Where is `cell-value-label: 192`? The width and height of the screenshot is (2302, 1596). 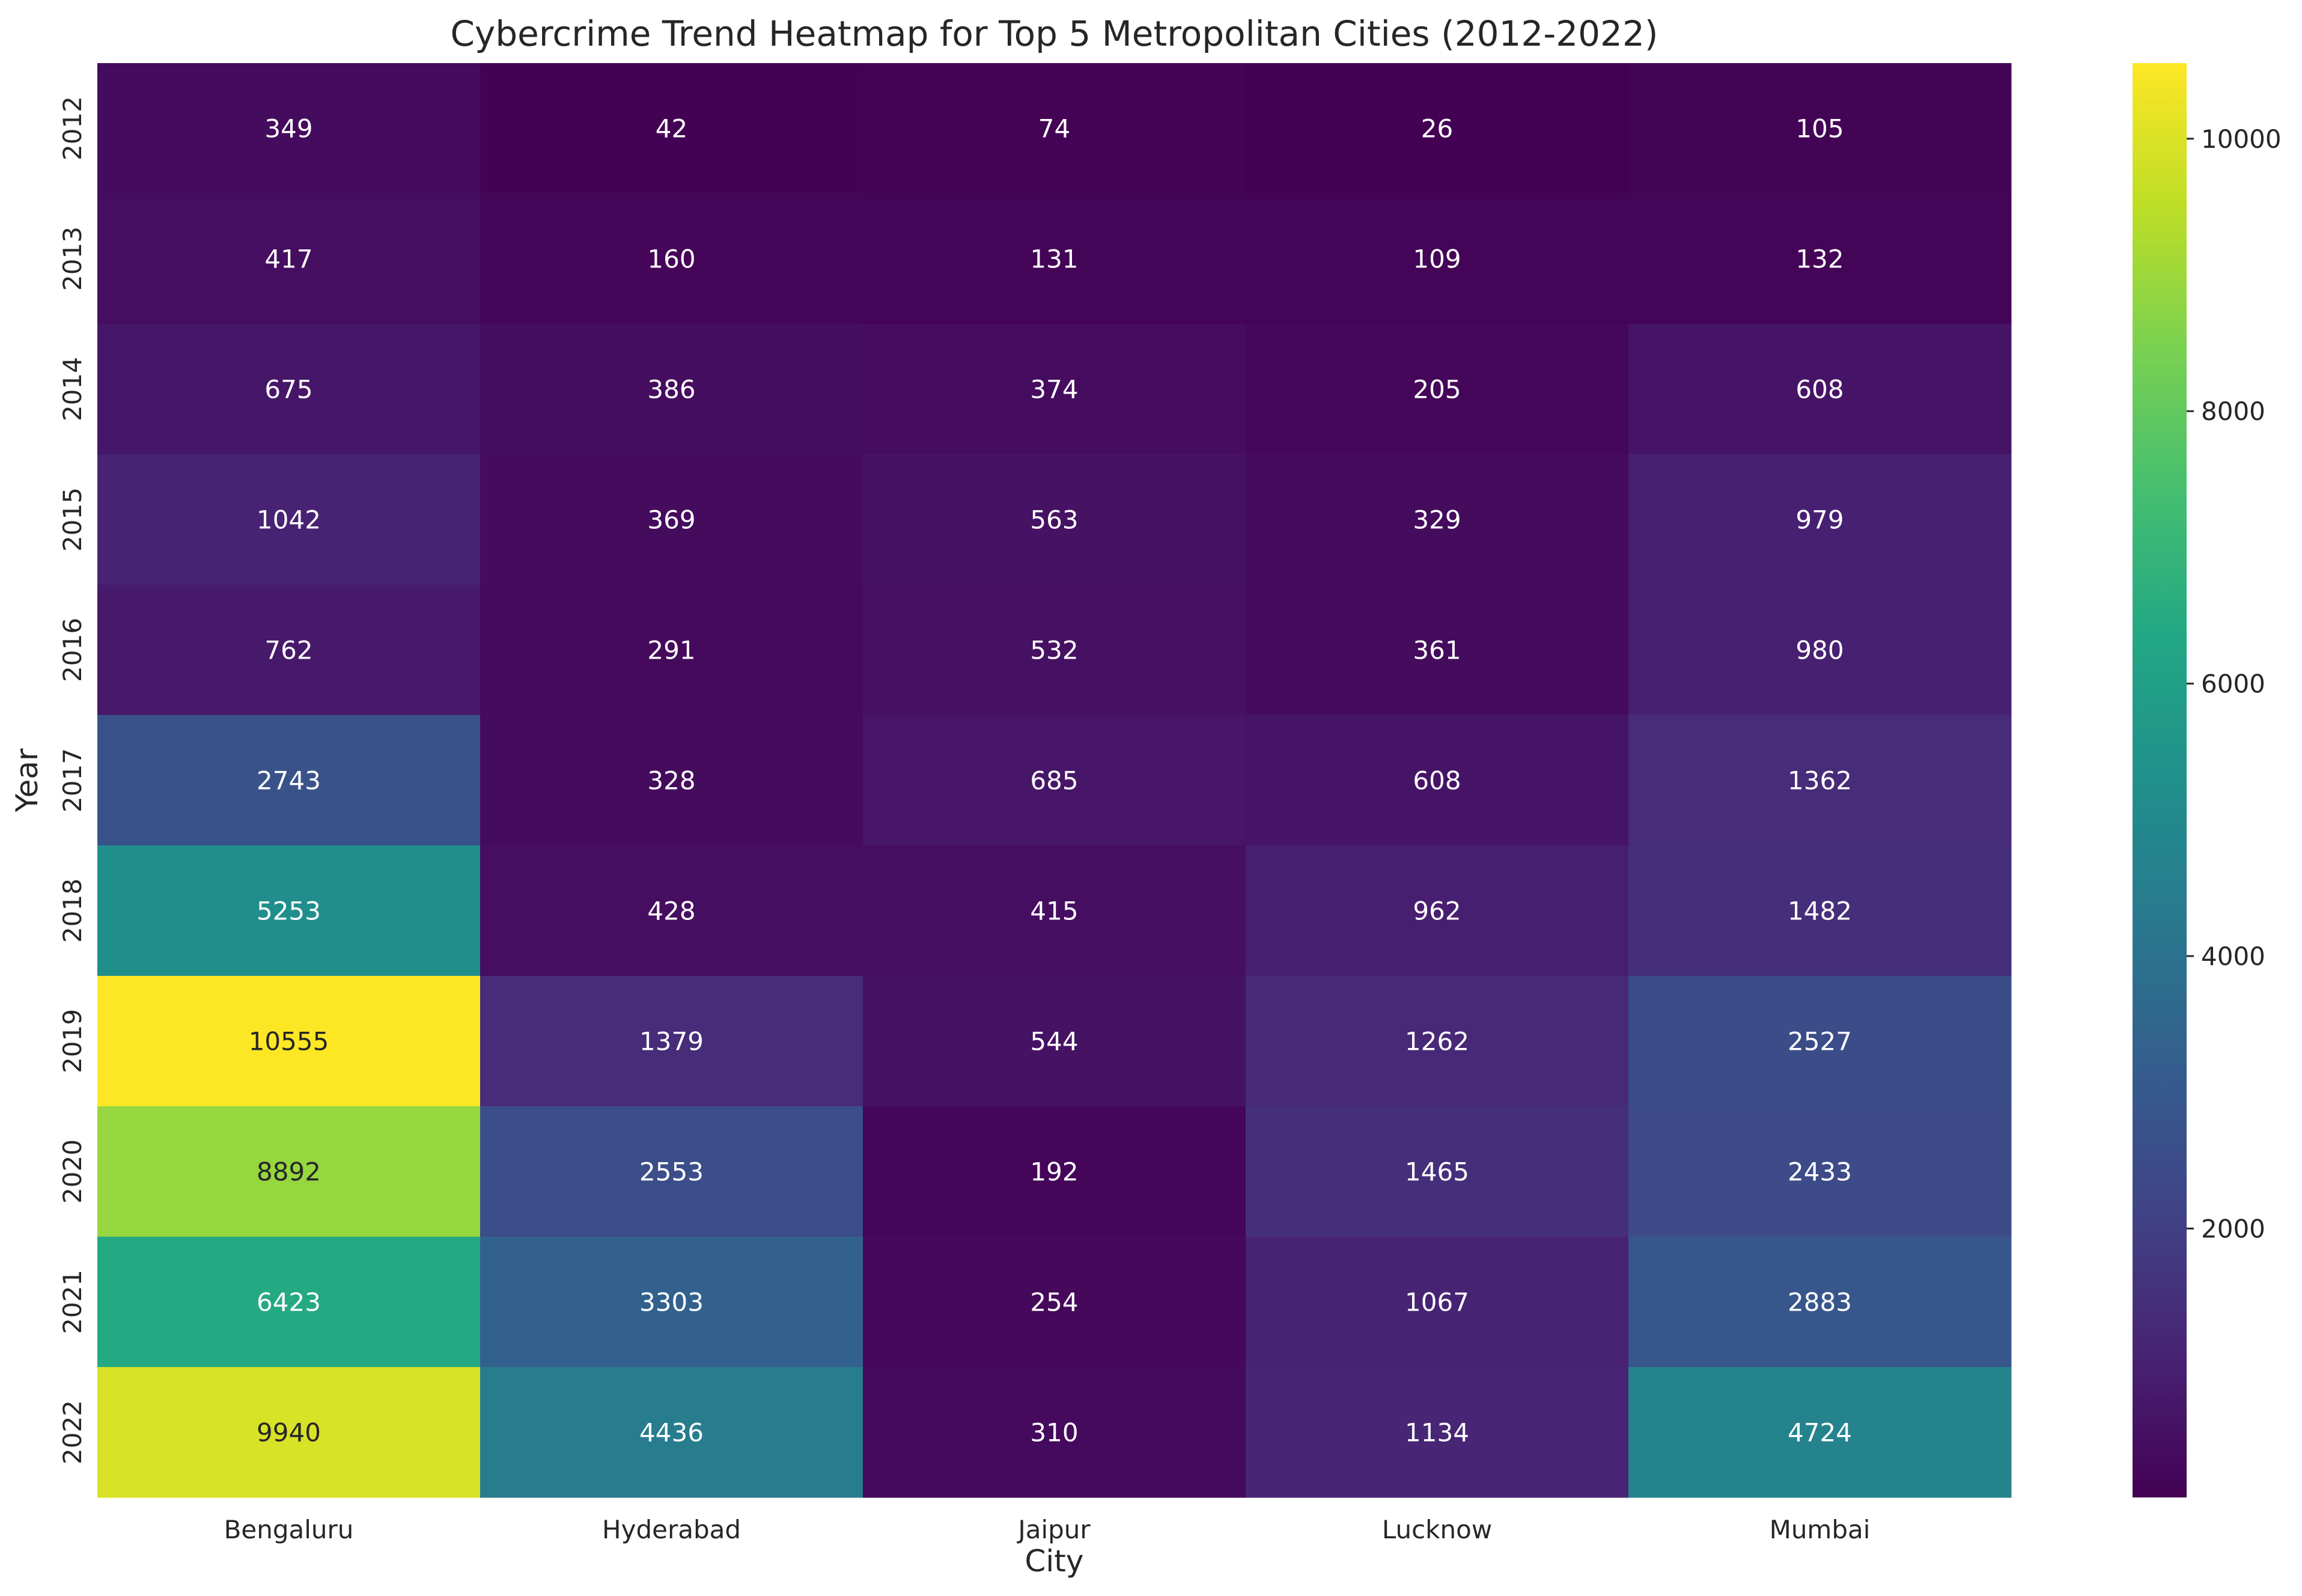
cell-value-label: 192 is located at coordinates (1054, 1172).